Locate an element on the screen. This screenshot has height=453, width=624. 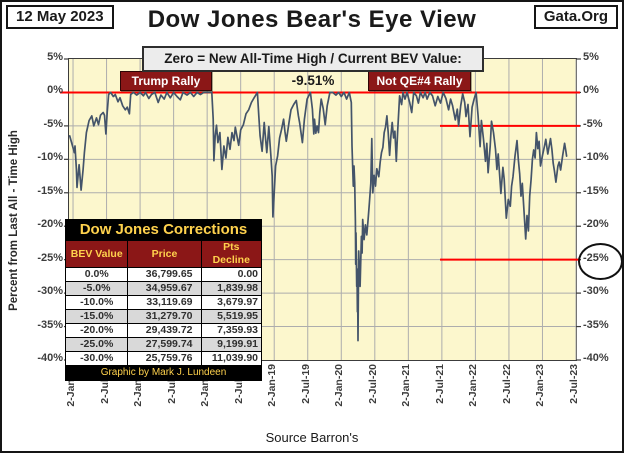
bev-value-cell: -5.0% is located at coordinates (96, 288).